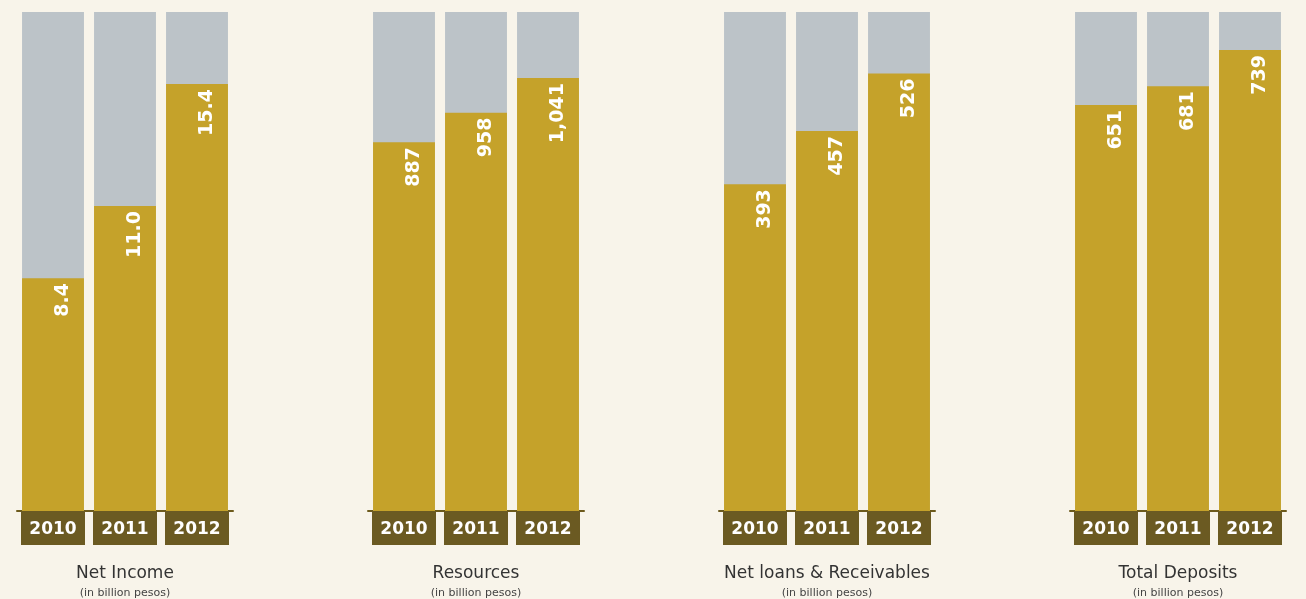 The image size is (1306, 599). Describe the element at coordinates (133, 234) in the screenshot. I see `data-label: 11.0` at that location.